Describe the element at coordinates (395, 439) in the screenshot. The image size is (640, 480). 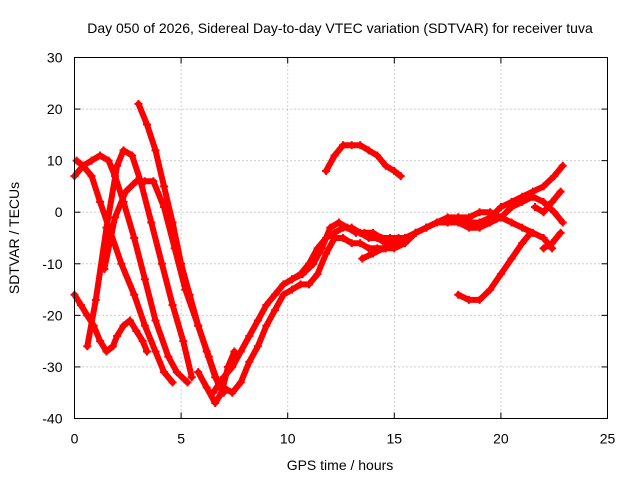
I see `x-tick-label: 15` at that location.